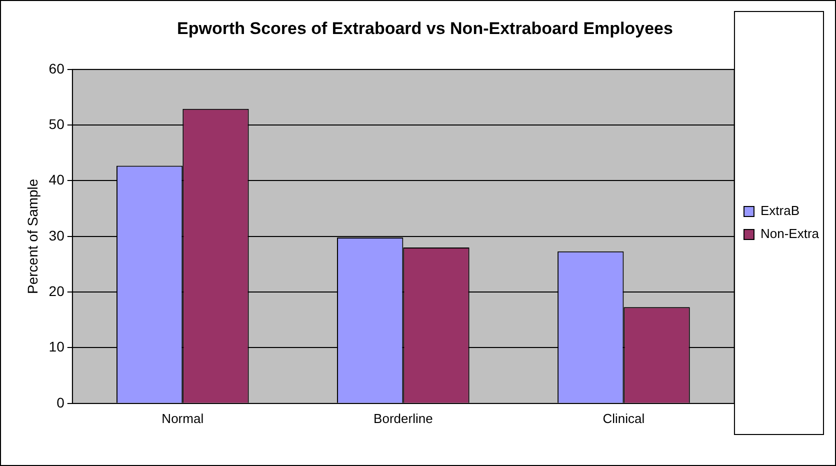 This screenshot has height=466, width=836. I want to click on y-tick-label: 0, so click(60, 402).